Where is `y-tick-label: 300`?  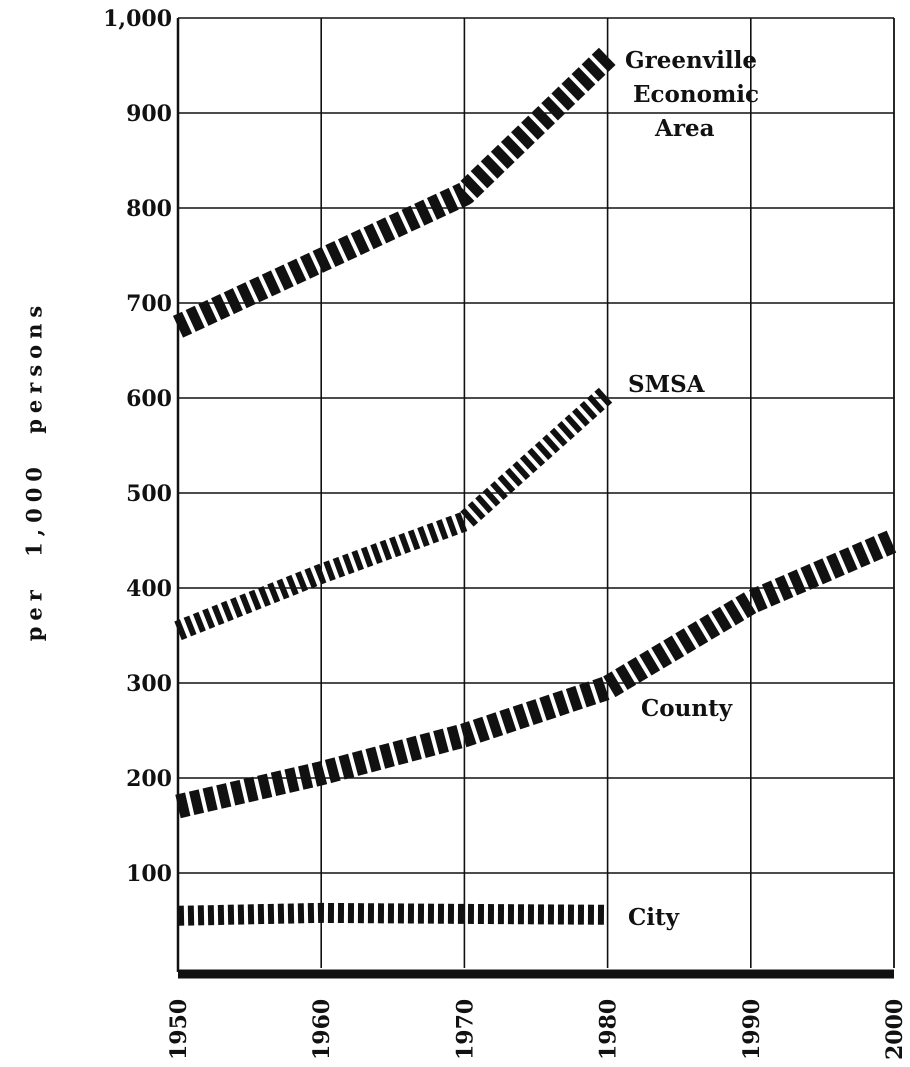
y-tick-label: 300 is located at coordinates (149, 684).